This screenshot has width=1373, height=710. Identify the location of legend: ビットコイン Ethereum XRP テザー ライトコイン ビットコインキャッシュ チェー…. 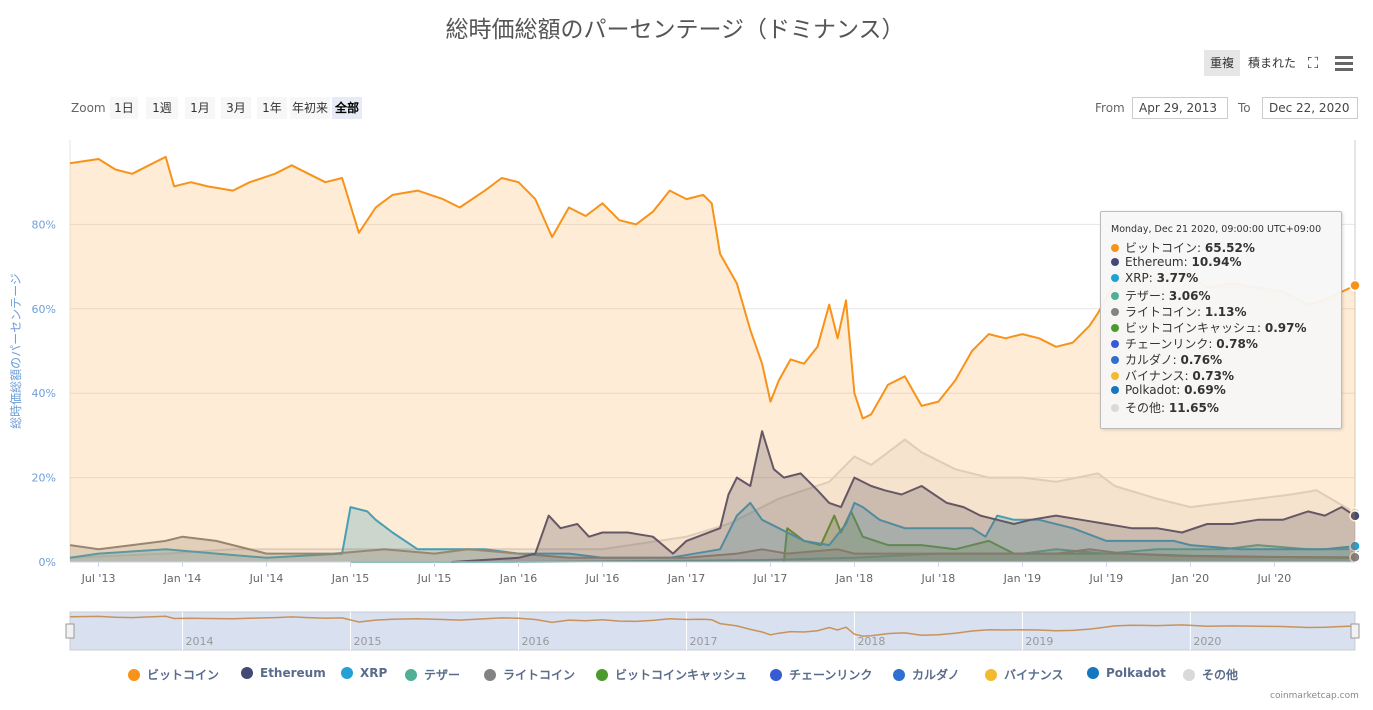
(686, 675).